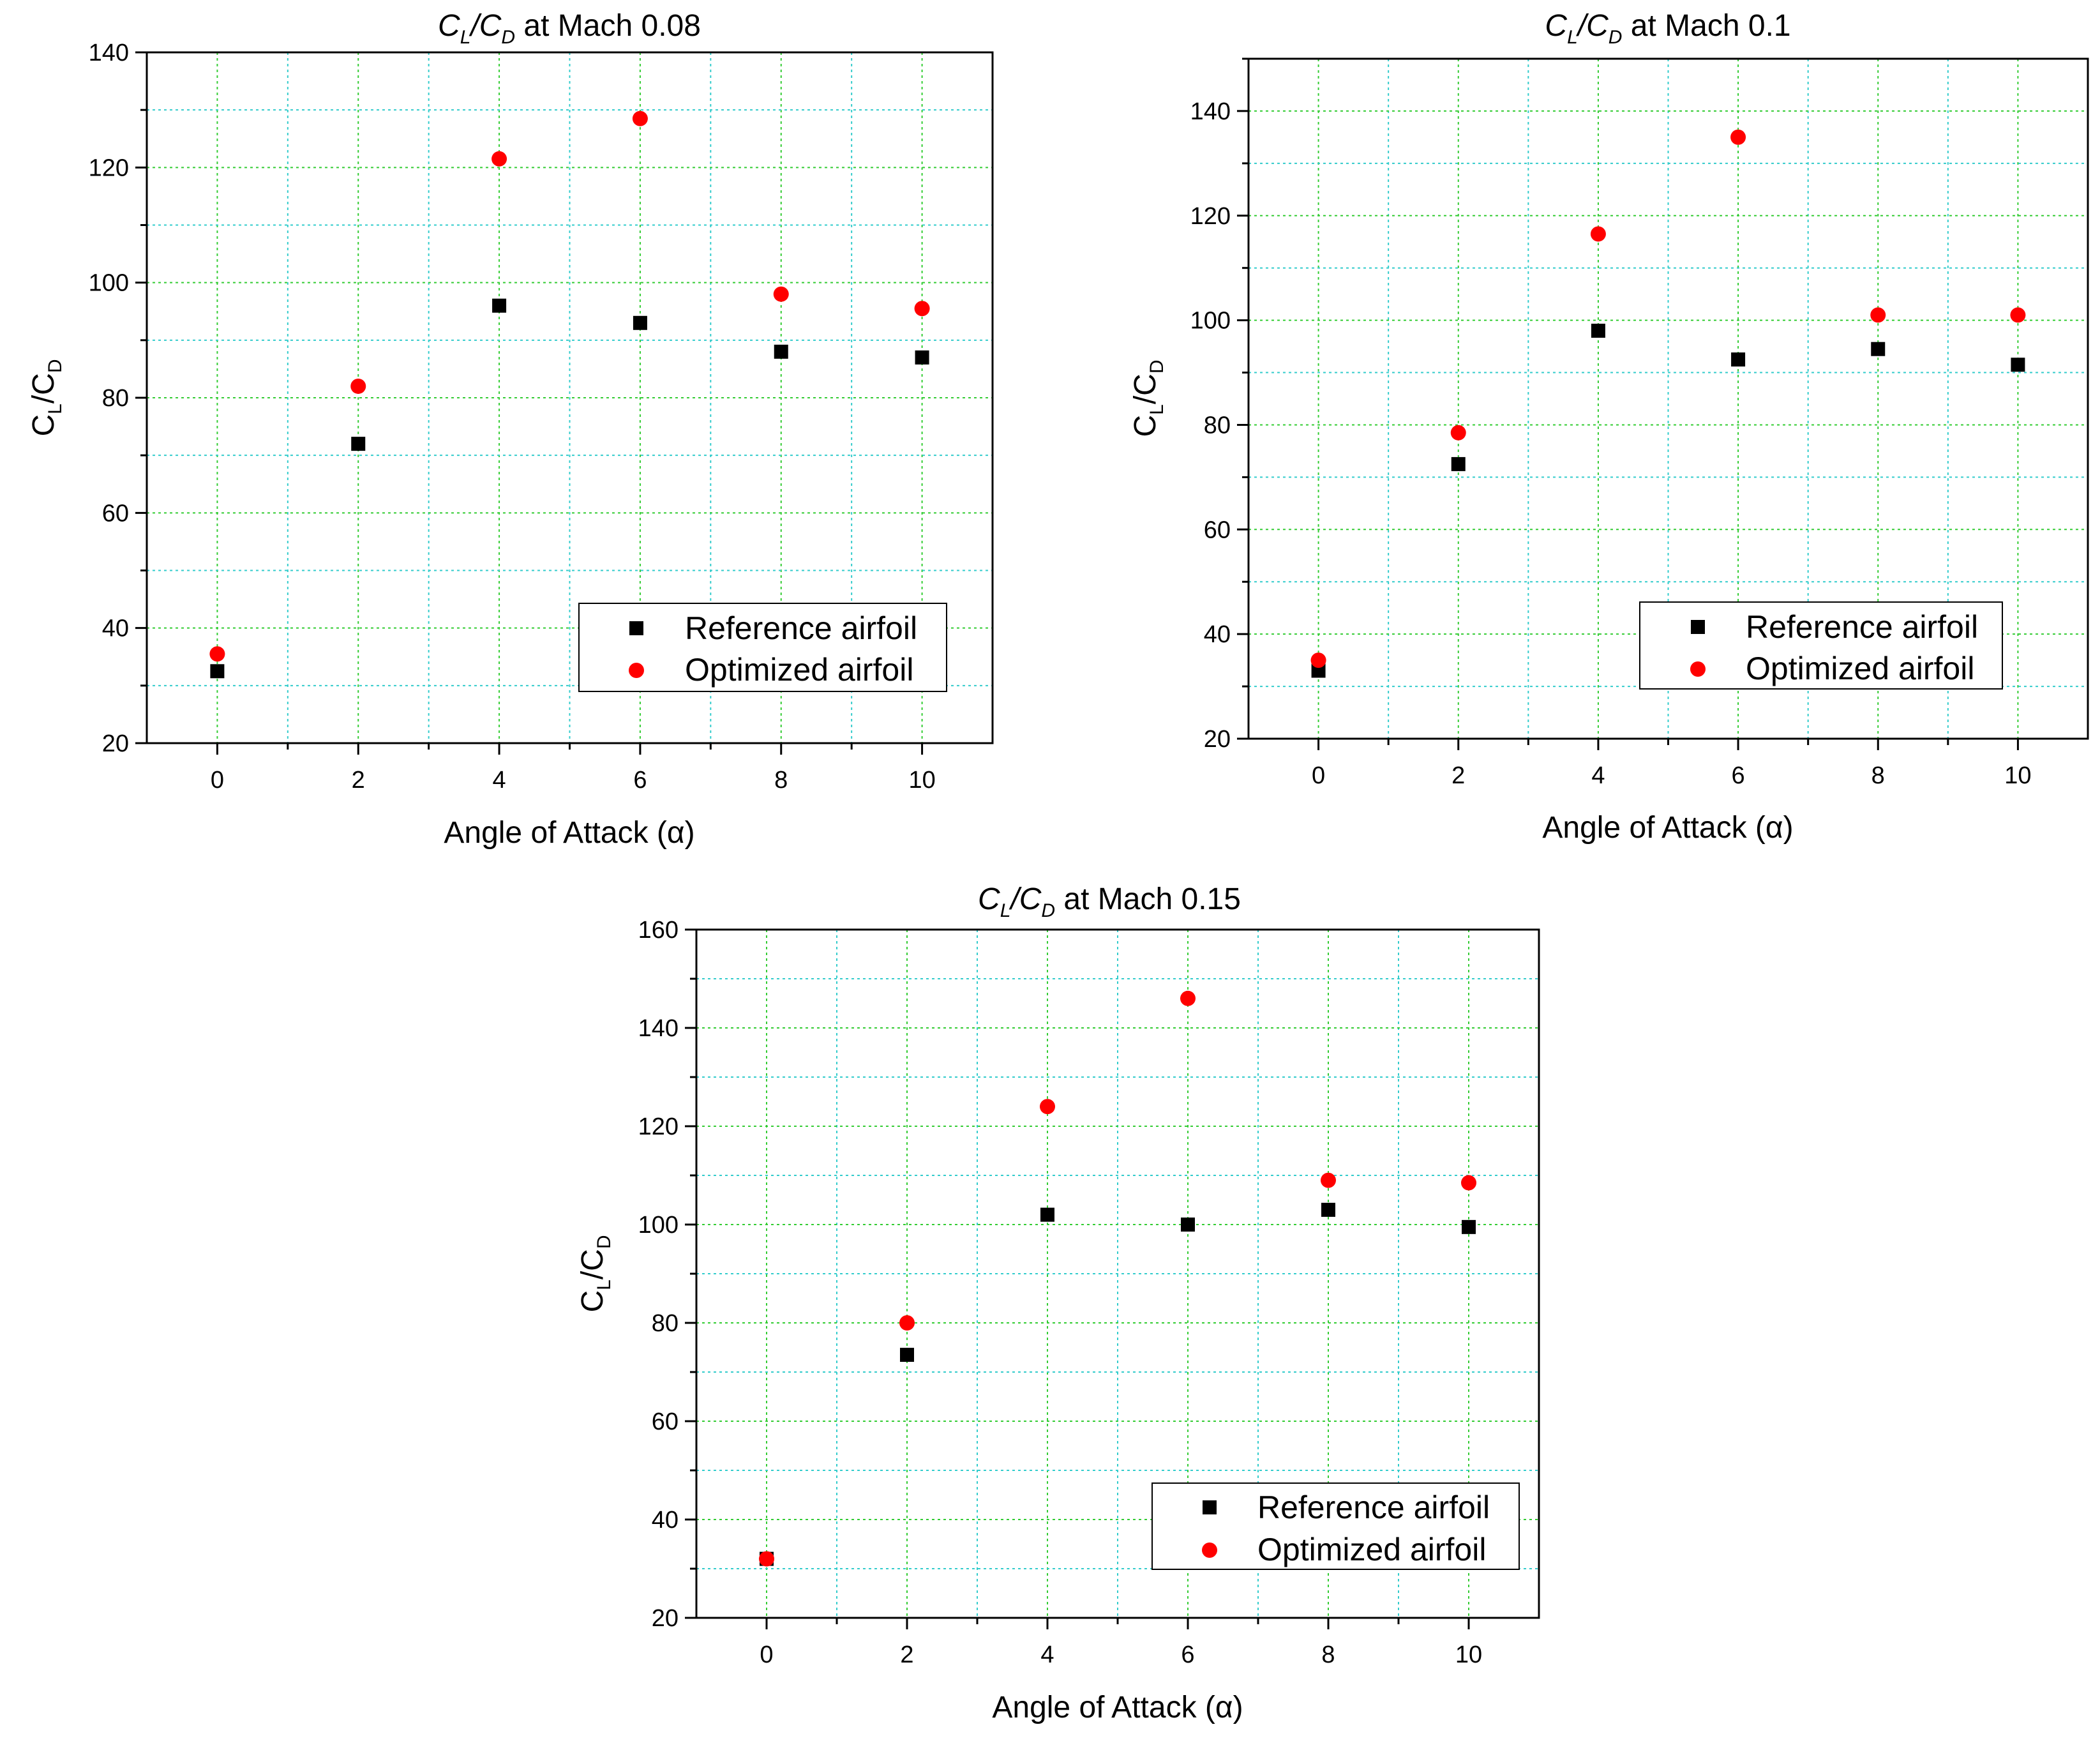 The image size is (2100, 1750). I want to click on chart-title: CL/CD at Mach 0.1, so click(1667, 28).